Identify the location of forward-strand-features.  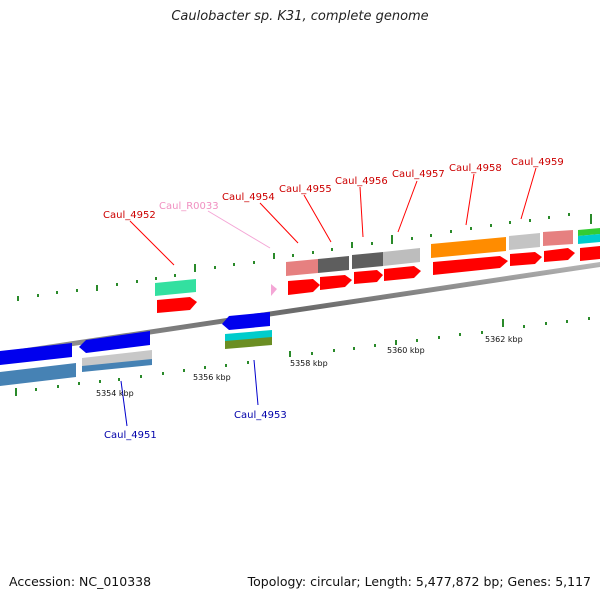
(377, 270).